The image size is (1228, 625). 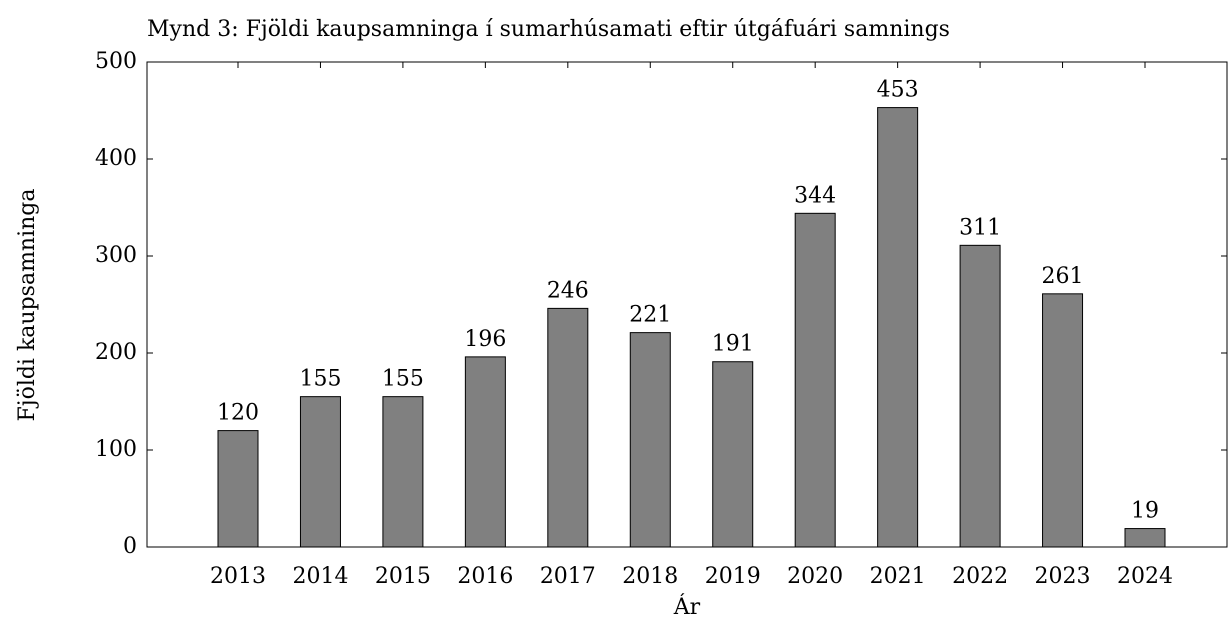 What do you see at coordinates (733, 344) in the screenshot?
I see `value-label: 191` at bounding box center [733, 344].